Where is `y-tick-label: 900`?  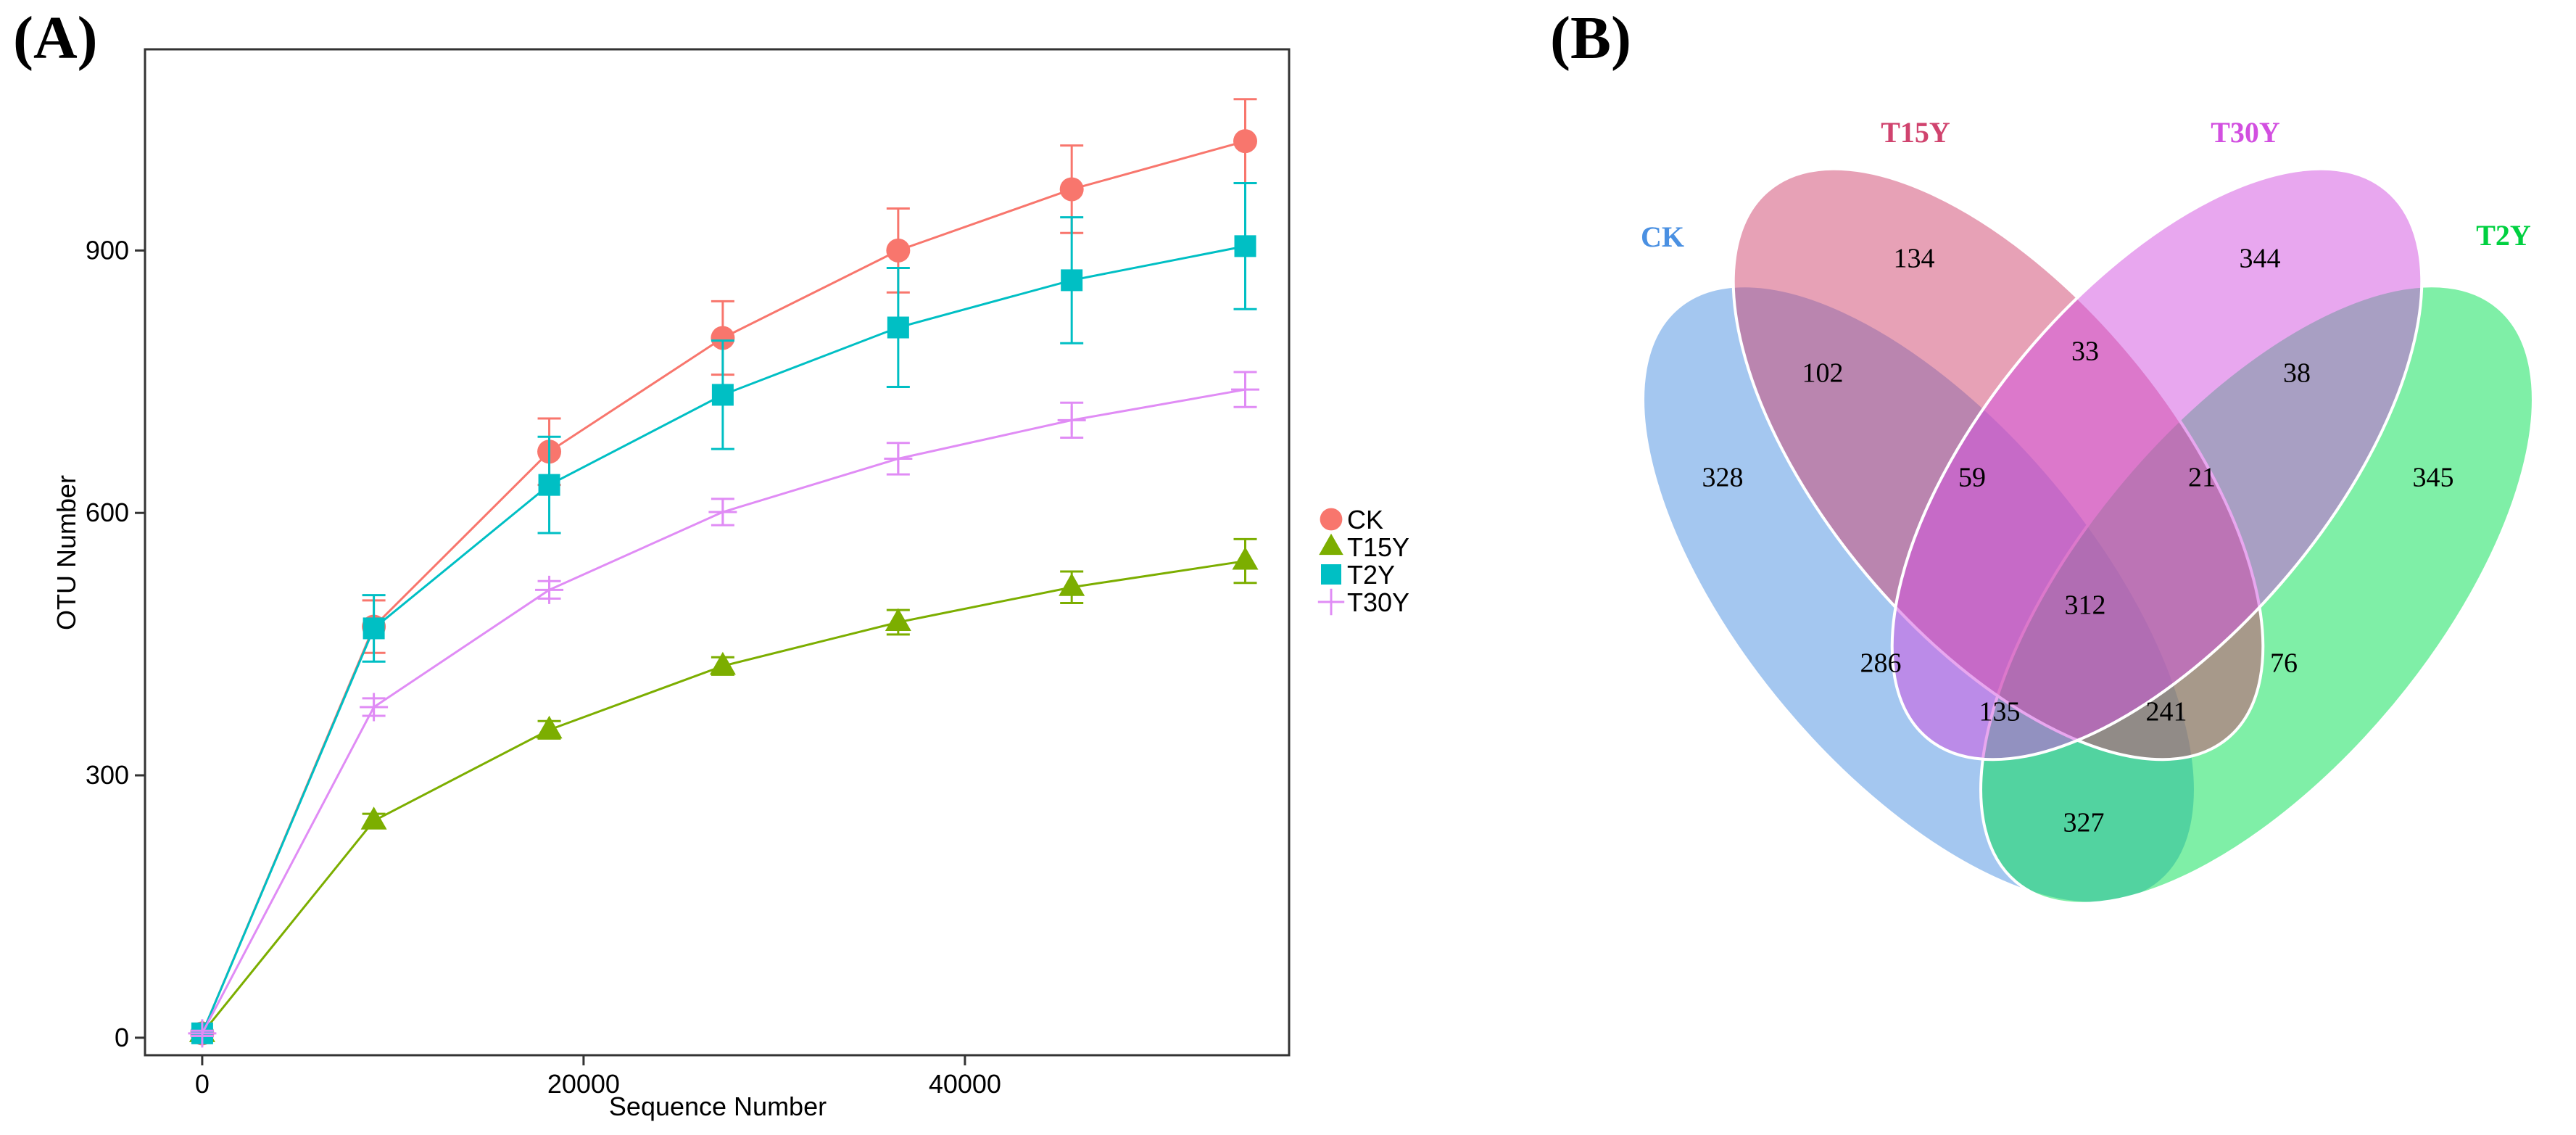 y-tick-label: 900 is located at coordinates (107, 250).